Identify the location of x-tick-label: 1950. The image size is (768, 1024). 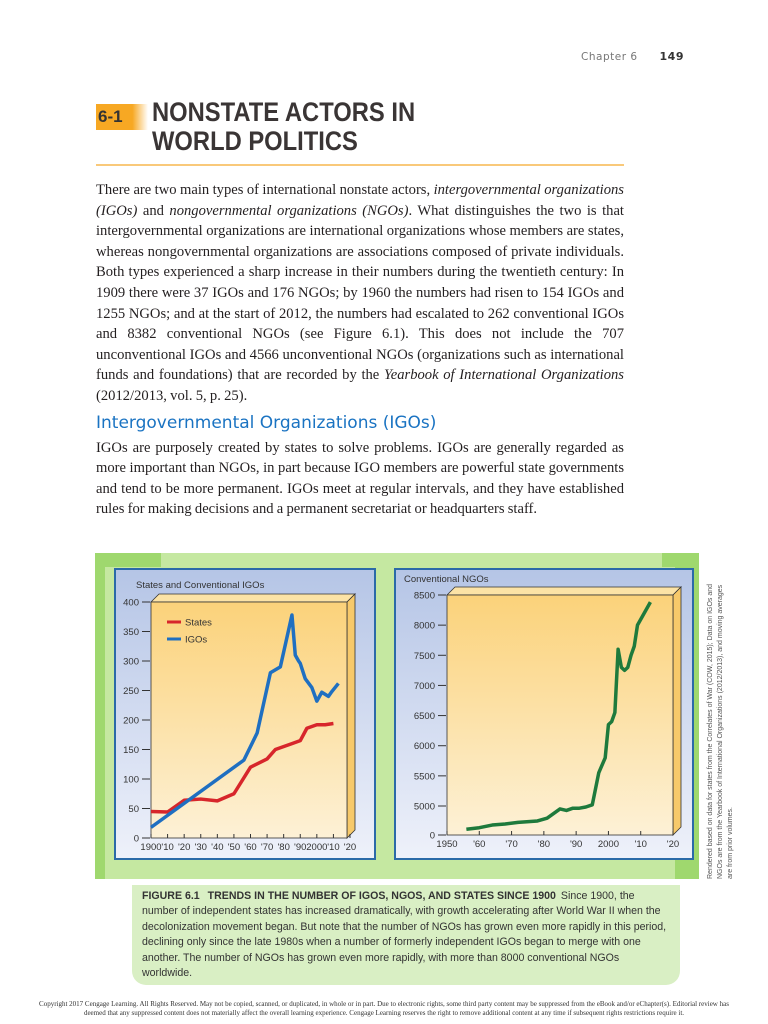
(446, 844).